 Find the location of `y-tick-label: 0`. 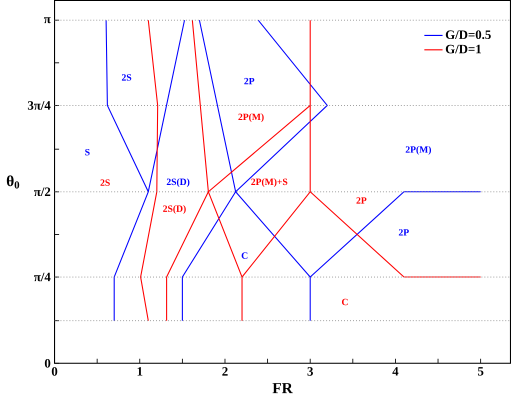

y-tick-label: 0 is located at coordinates (47, 363).